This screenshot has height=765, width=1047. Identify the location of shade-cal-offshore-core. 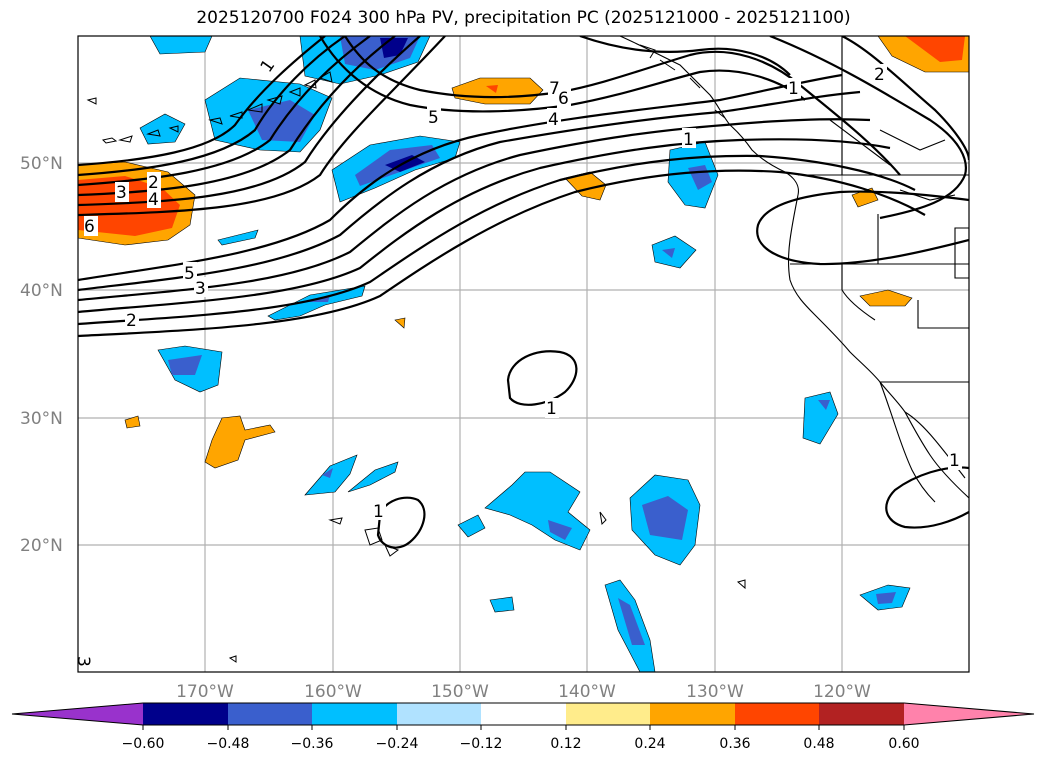
(824, 405).